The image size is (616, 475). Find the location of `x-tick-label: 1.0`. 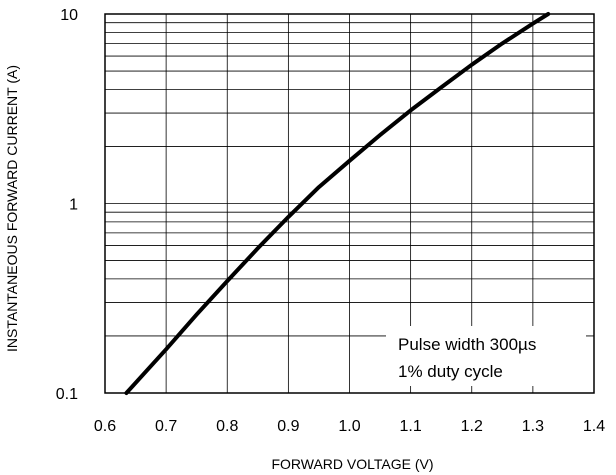

x-tick-label: 1.0 is located at coordinates (349, 426).